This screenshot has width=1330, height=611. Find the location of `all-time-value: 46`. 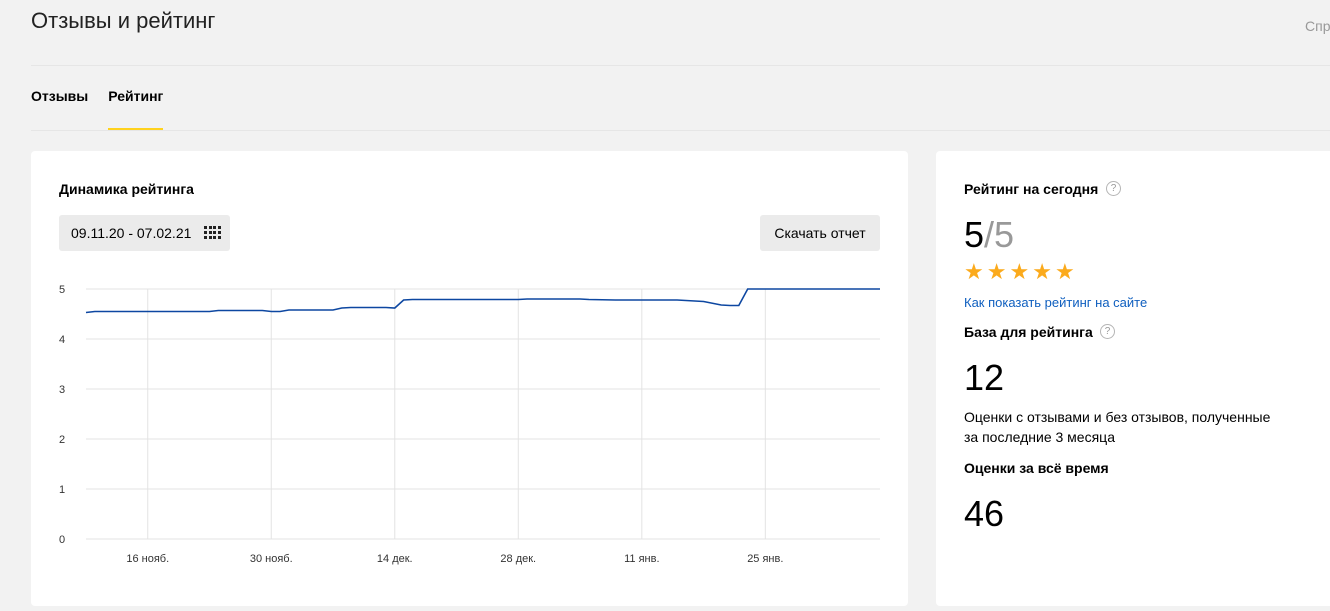

all-time-value: 46 is located at coordinates (984, 513).